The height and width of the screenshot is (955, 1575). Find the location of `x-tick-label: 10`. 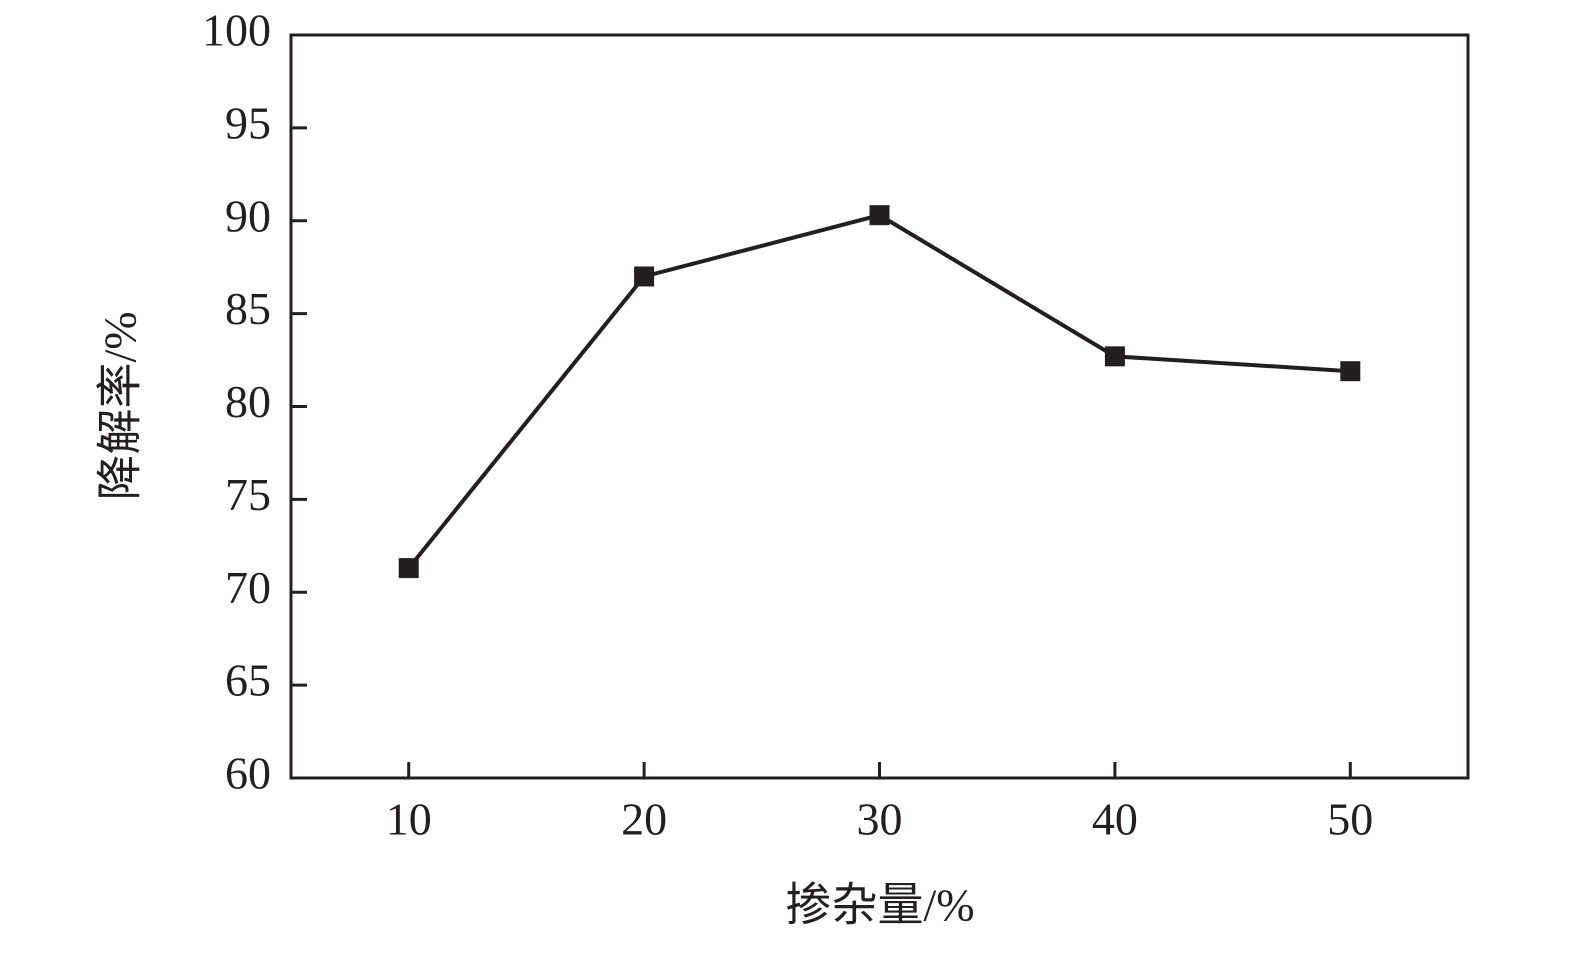

x-tick-label: 10 is located at coordinates (409, 819).